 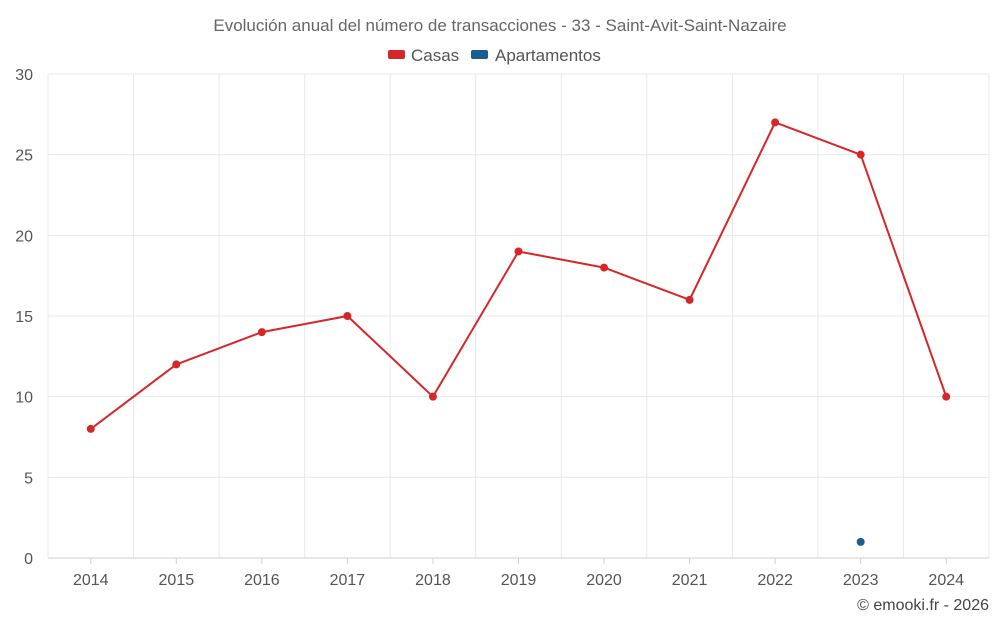 I want to click on legend-label-apartamentos: Apartamentos, so click(x=548, y=55).